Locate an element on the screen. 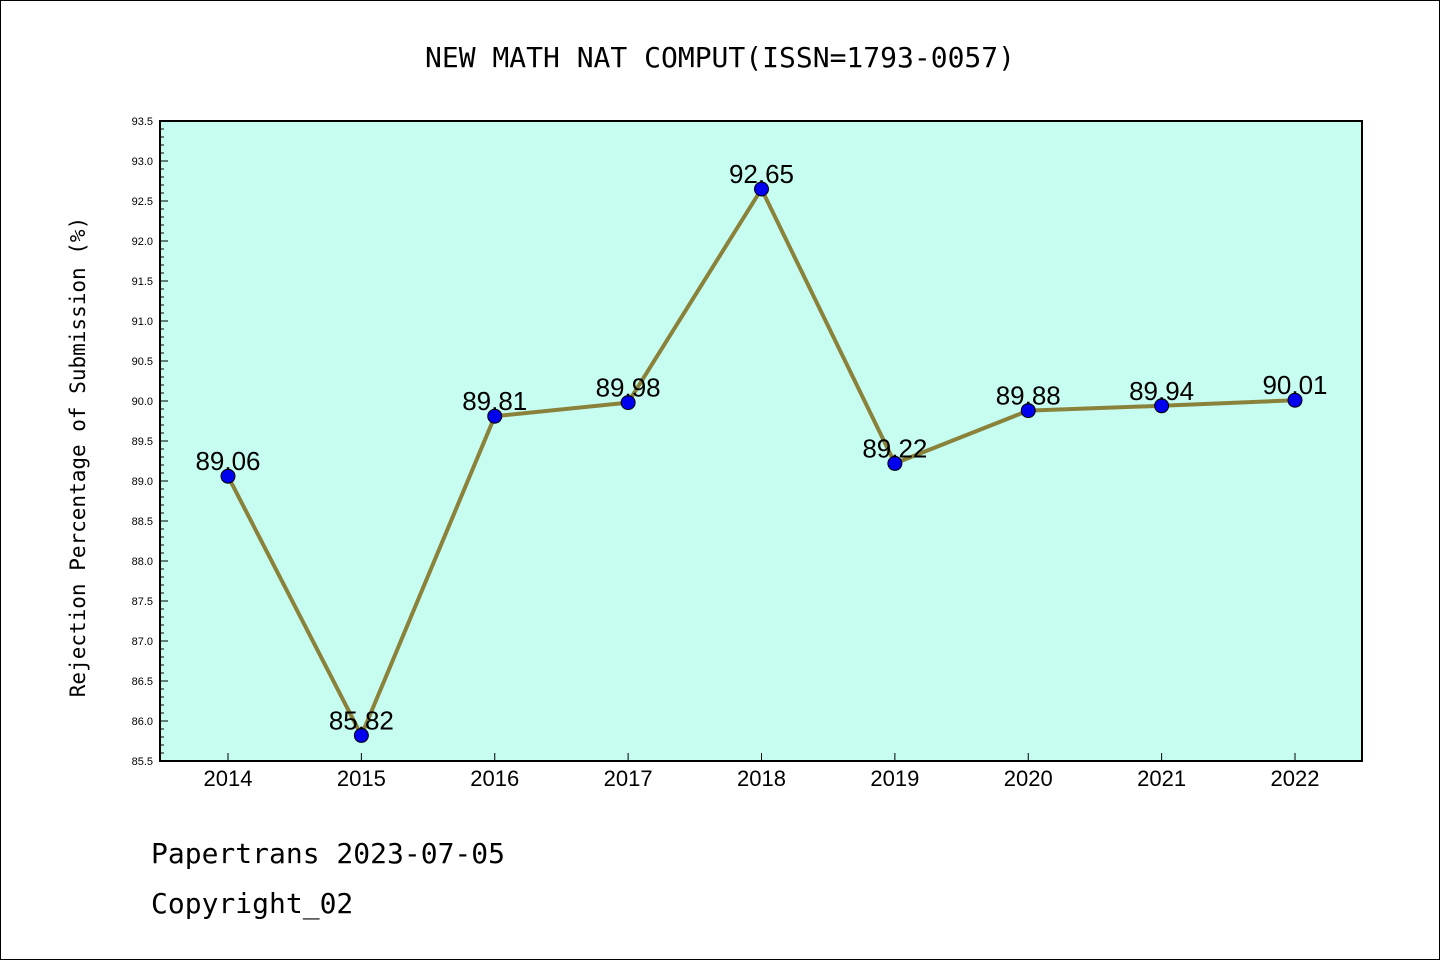 The image size is (1440, 960). data-label: 89.94 is located at coordinates (1161, 391).